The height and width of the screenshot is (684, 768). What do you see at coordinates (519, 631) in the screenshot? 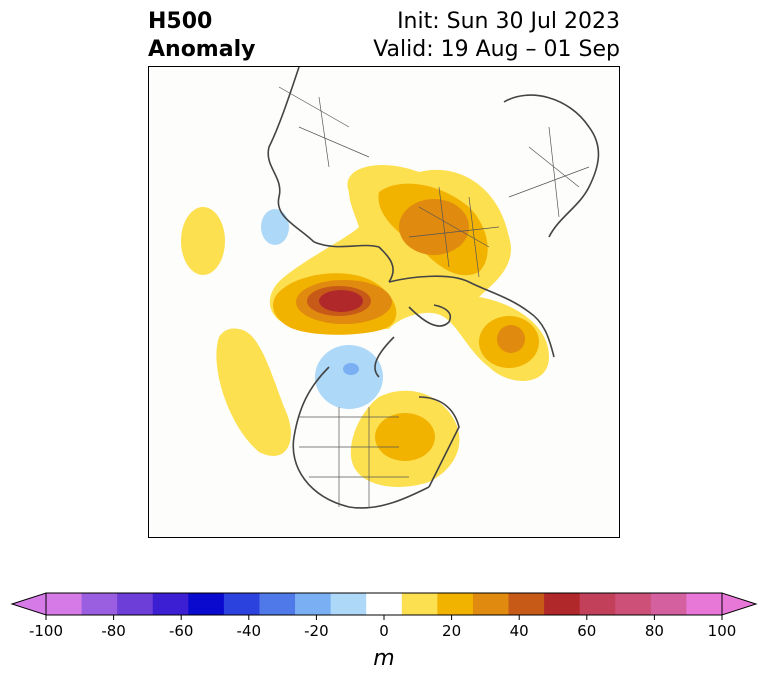
I see `colorbar-tick-label: 40` at bounding box center [519, 631].